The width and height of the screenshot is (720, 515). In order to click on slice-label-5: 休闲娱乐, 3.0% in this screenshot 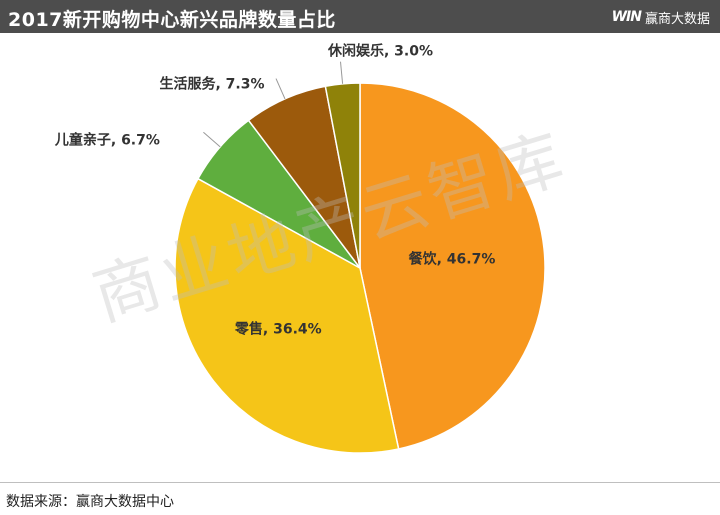, I will do `click(380, 51)`.